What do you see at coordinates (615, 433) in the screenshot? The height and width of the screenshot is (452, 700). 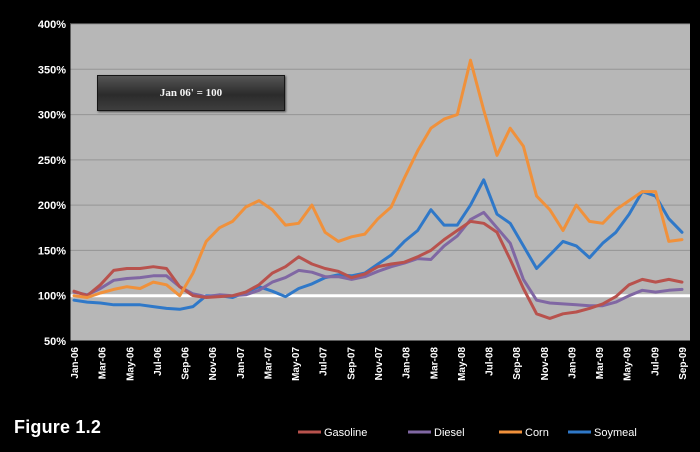 I see `legend-label-soymeal: Soymeal` at bounding box center [615, 433].